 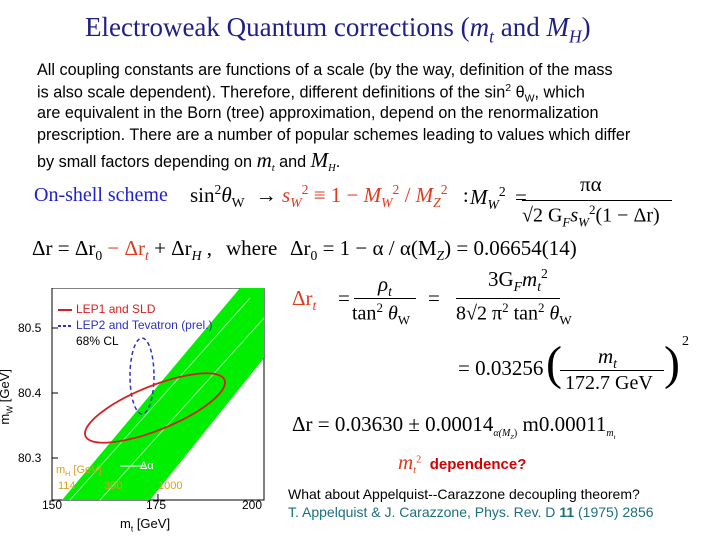 I want to click on dep-m-sup: 2, so click(x=419, y=460).